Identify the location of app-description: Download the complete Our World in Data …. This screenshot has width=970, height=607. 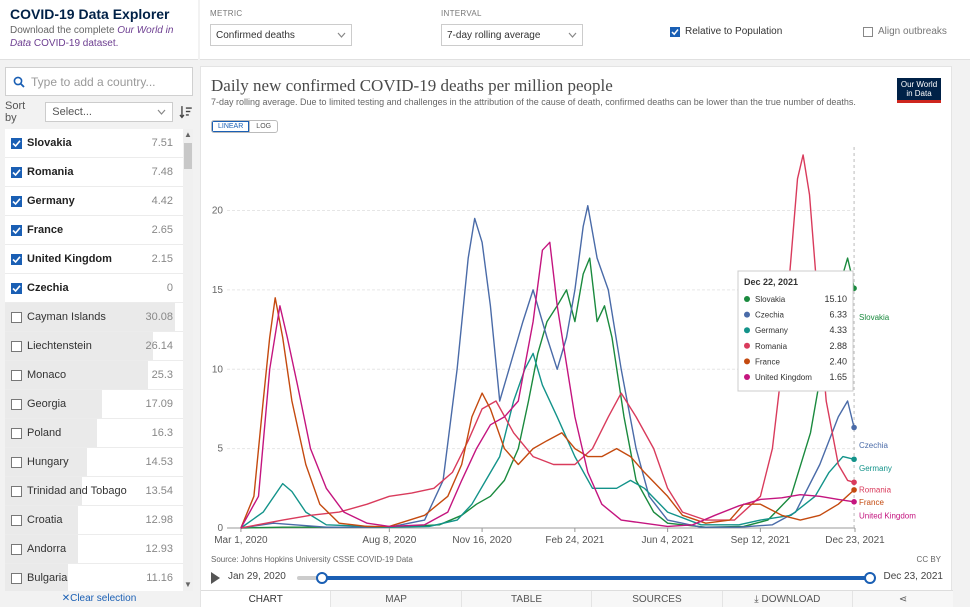
(99, 37).